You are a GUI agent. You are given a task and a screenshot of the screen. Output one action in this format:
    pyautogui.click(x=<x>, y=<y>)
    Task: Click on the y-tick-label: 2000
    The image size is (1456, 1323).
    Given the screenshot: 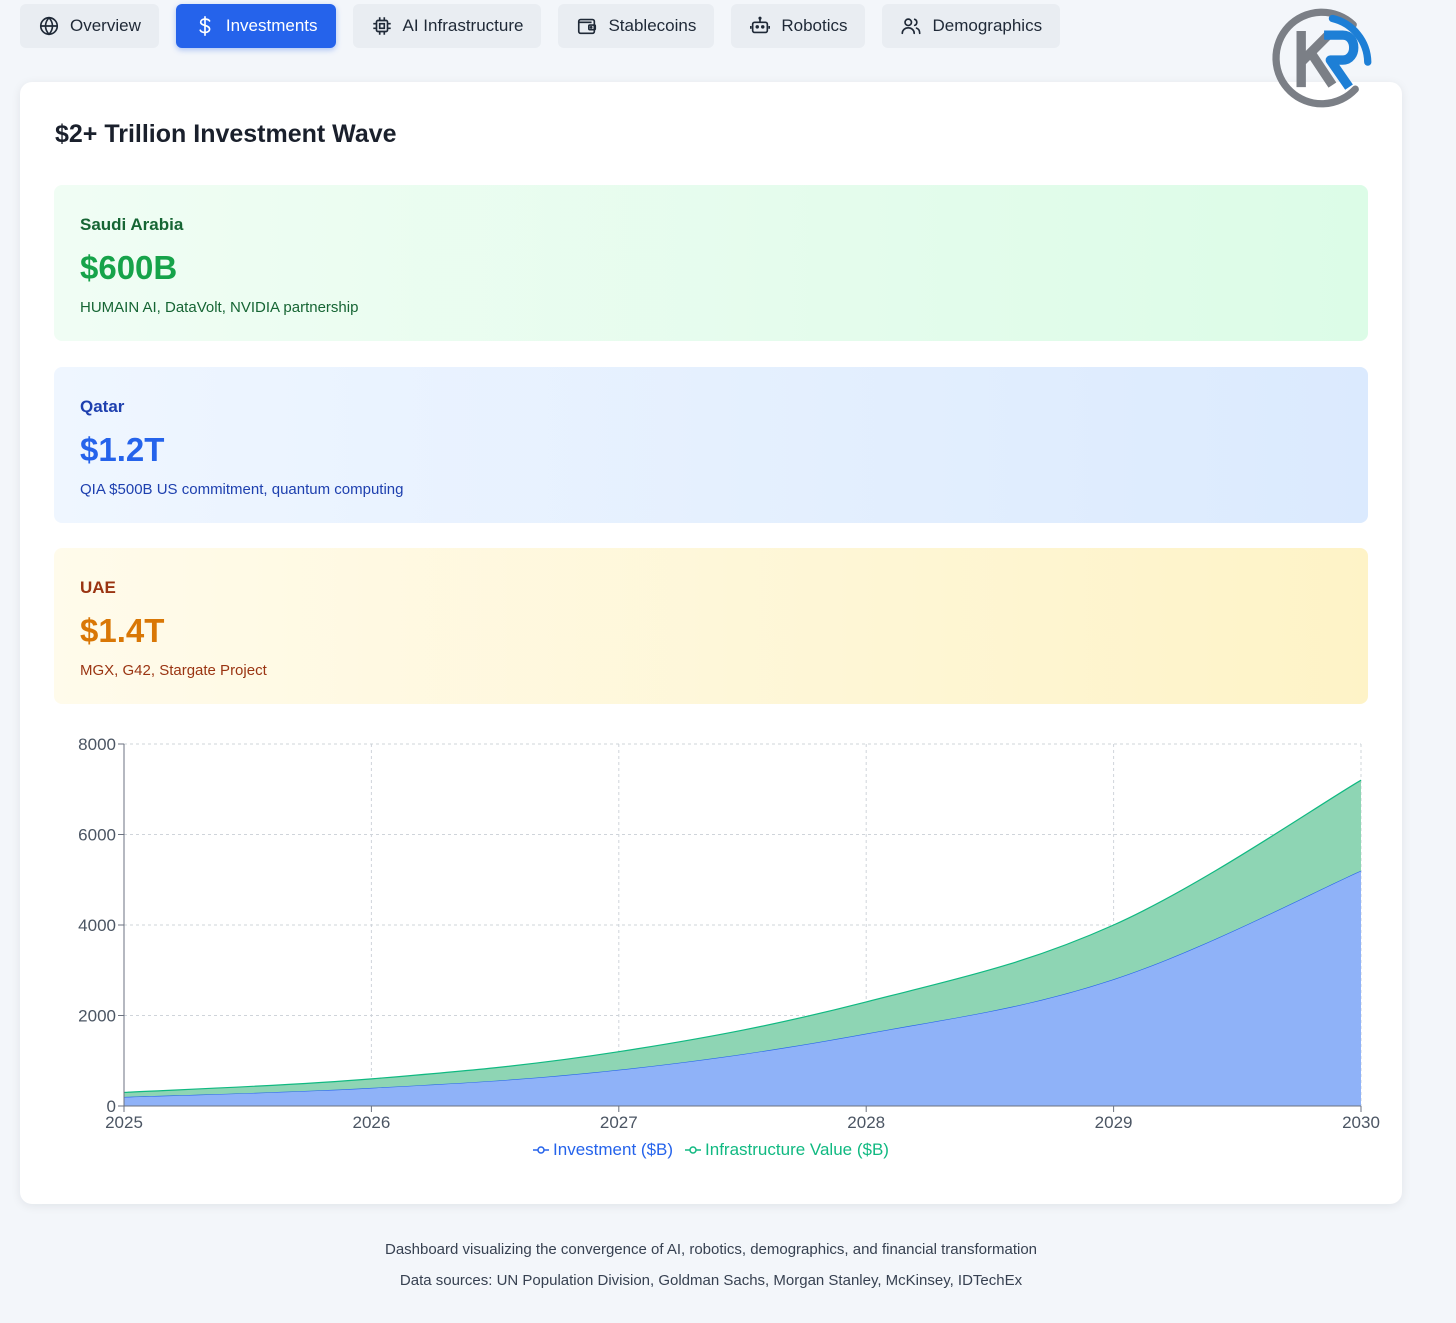 What is the action you would take?
    pyautogui.click(x=97, y=1016)
    